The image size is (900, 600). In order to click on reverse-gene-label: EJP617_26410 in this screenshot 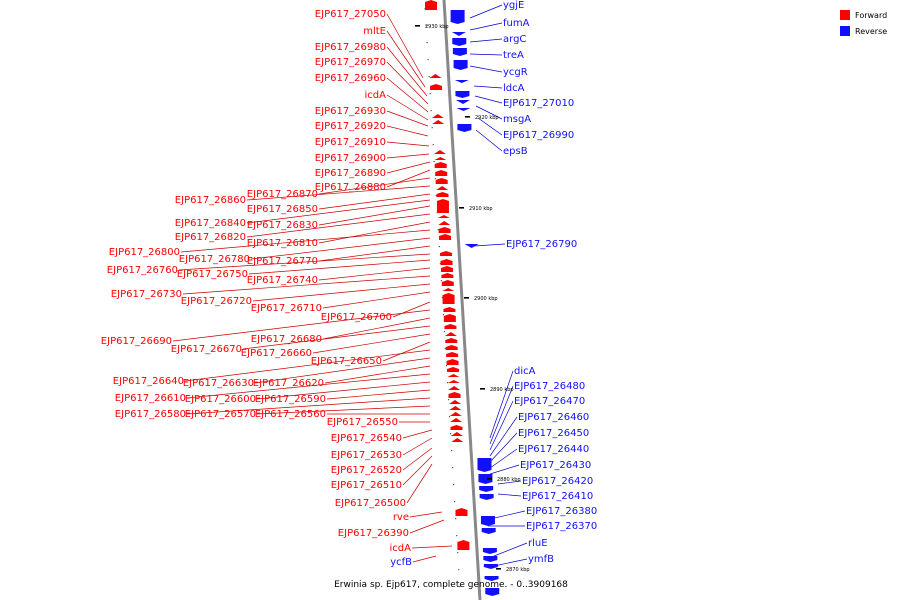, I will do `click(557, 496)`.